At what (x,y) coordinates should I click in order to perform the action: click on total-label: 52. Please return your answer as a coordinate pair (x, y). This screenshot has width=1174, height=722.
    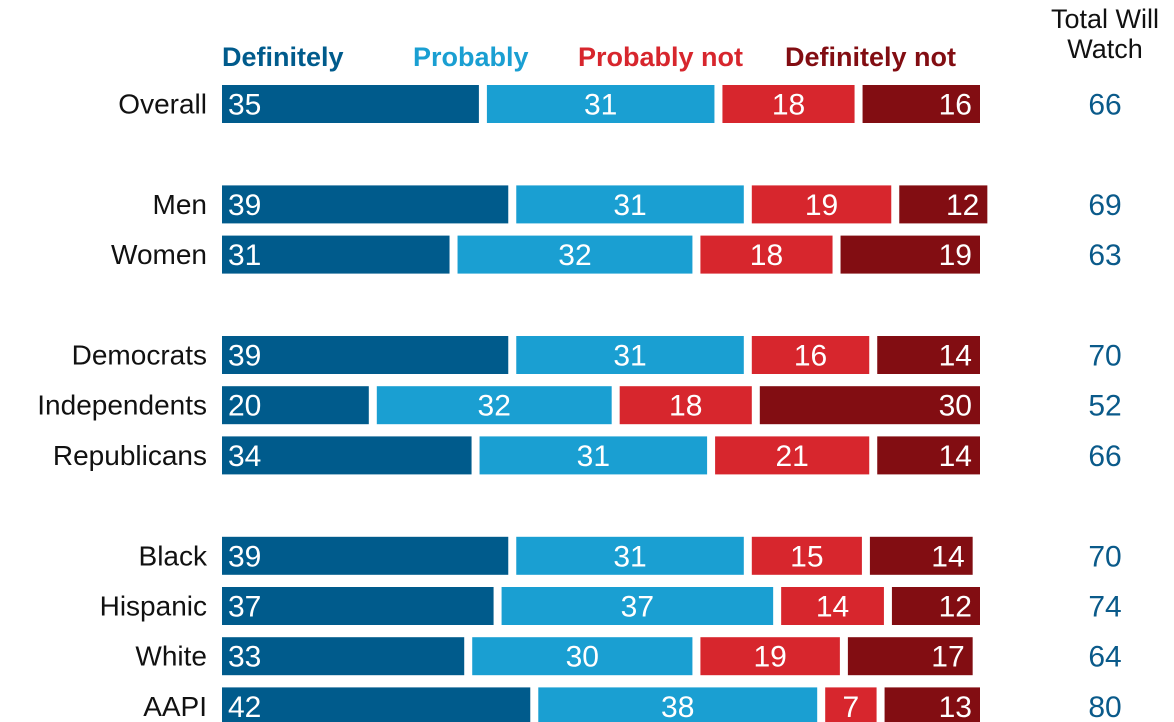
    Looking at the image, I should click on (1104, 406).